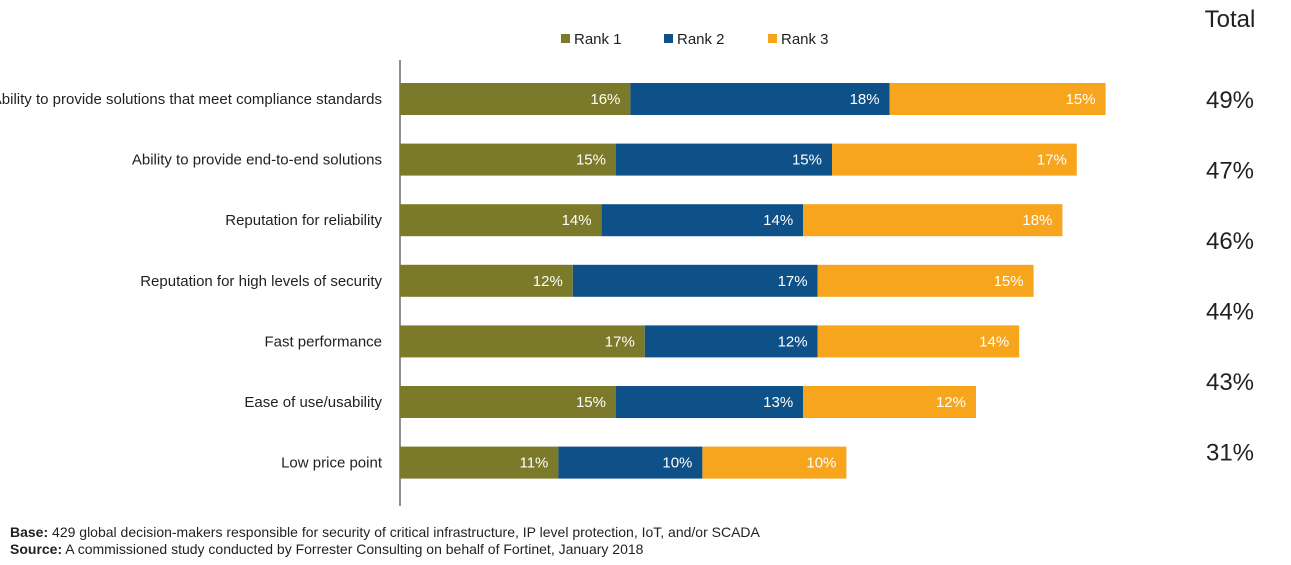  I want to click on category-label: Ease of use/usability, so click(313, 402).